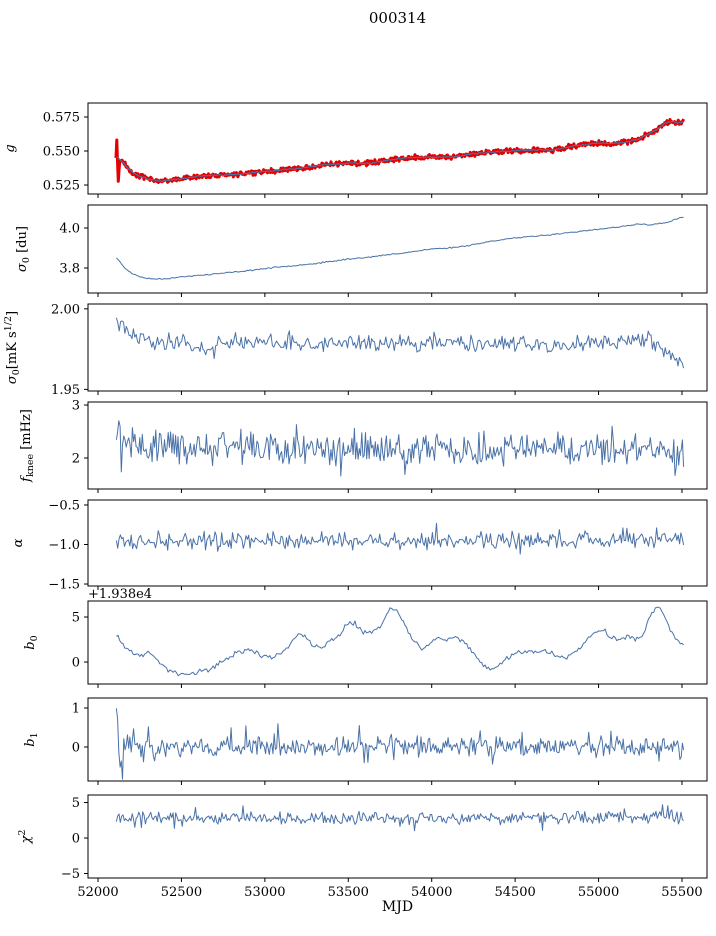 This screenshot has height=936, width=716. Describe the element at coordinates (76, 459) in the screenshot. I see `y-tick-label: 2` at that location.